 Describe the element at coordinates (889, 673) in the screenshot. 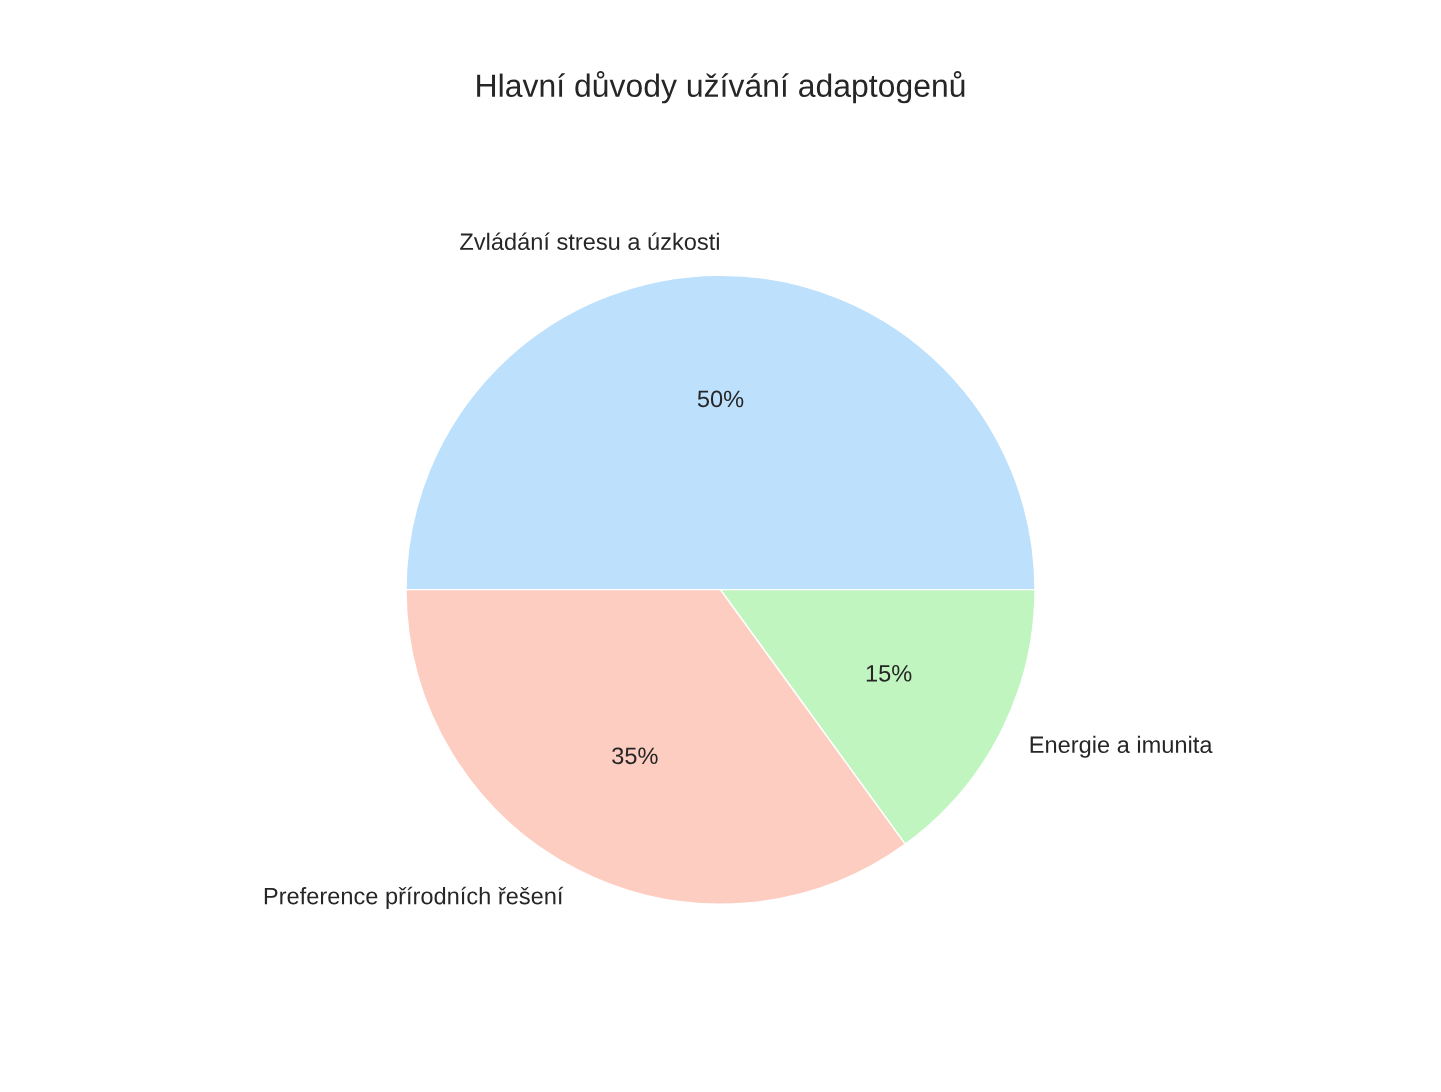

I see `data-label: 15%` at that location.